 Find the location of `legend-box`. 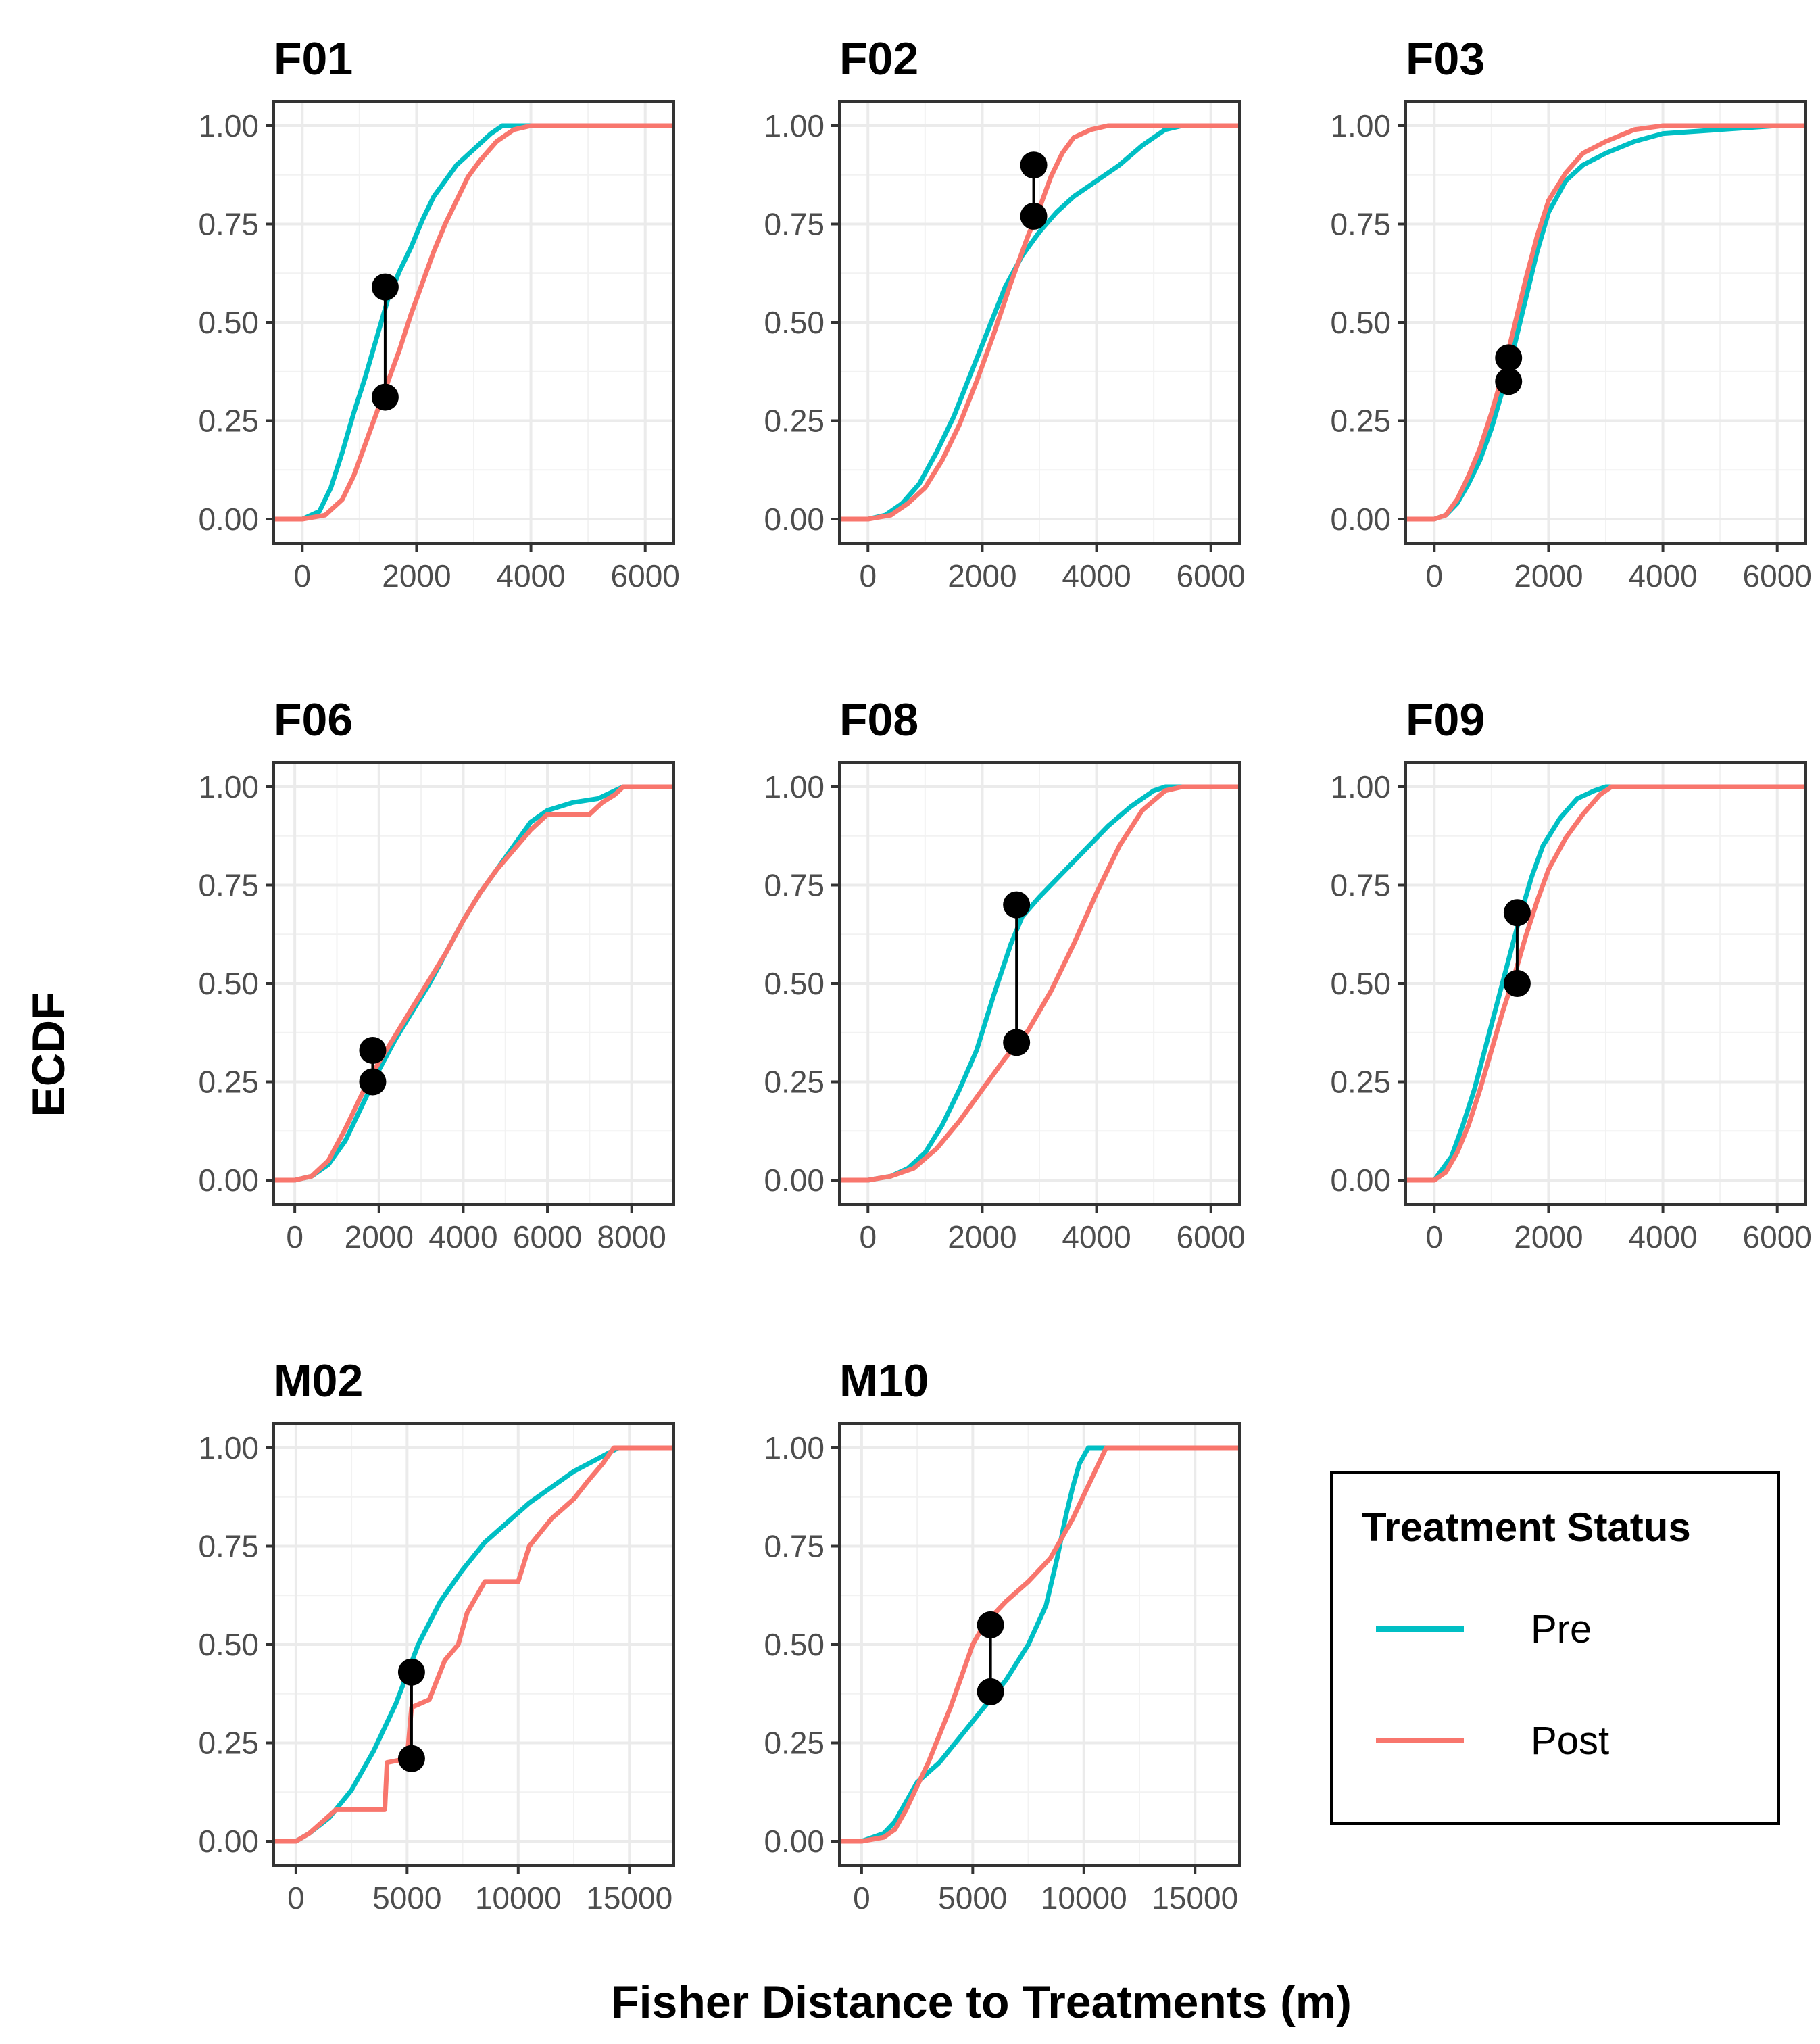

legend-box is located at coordinates (1555, 1648).